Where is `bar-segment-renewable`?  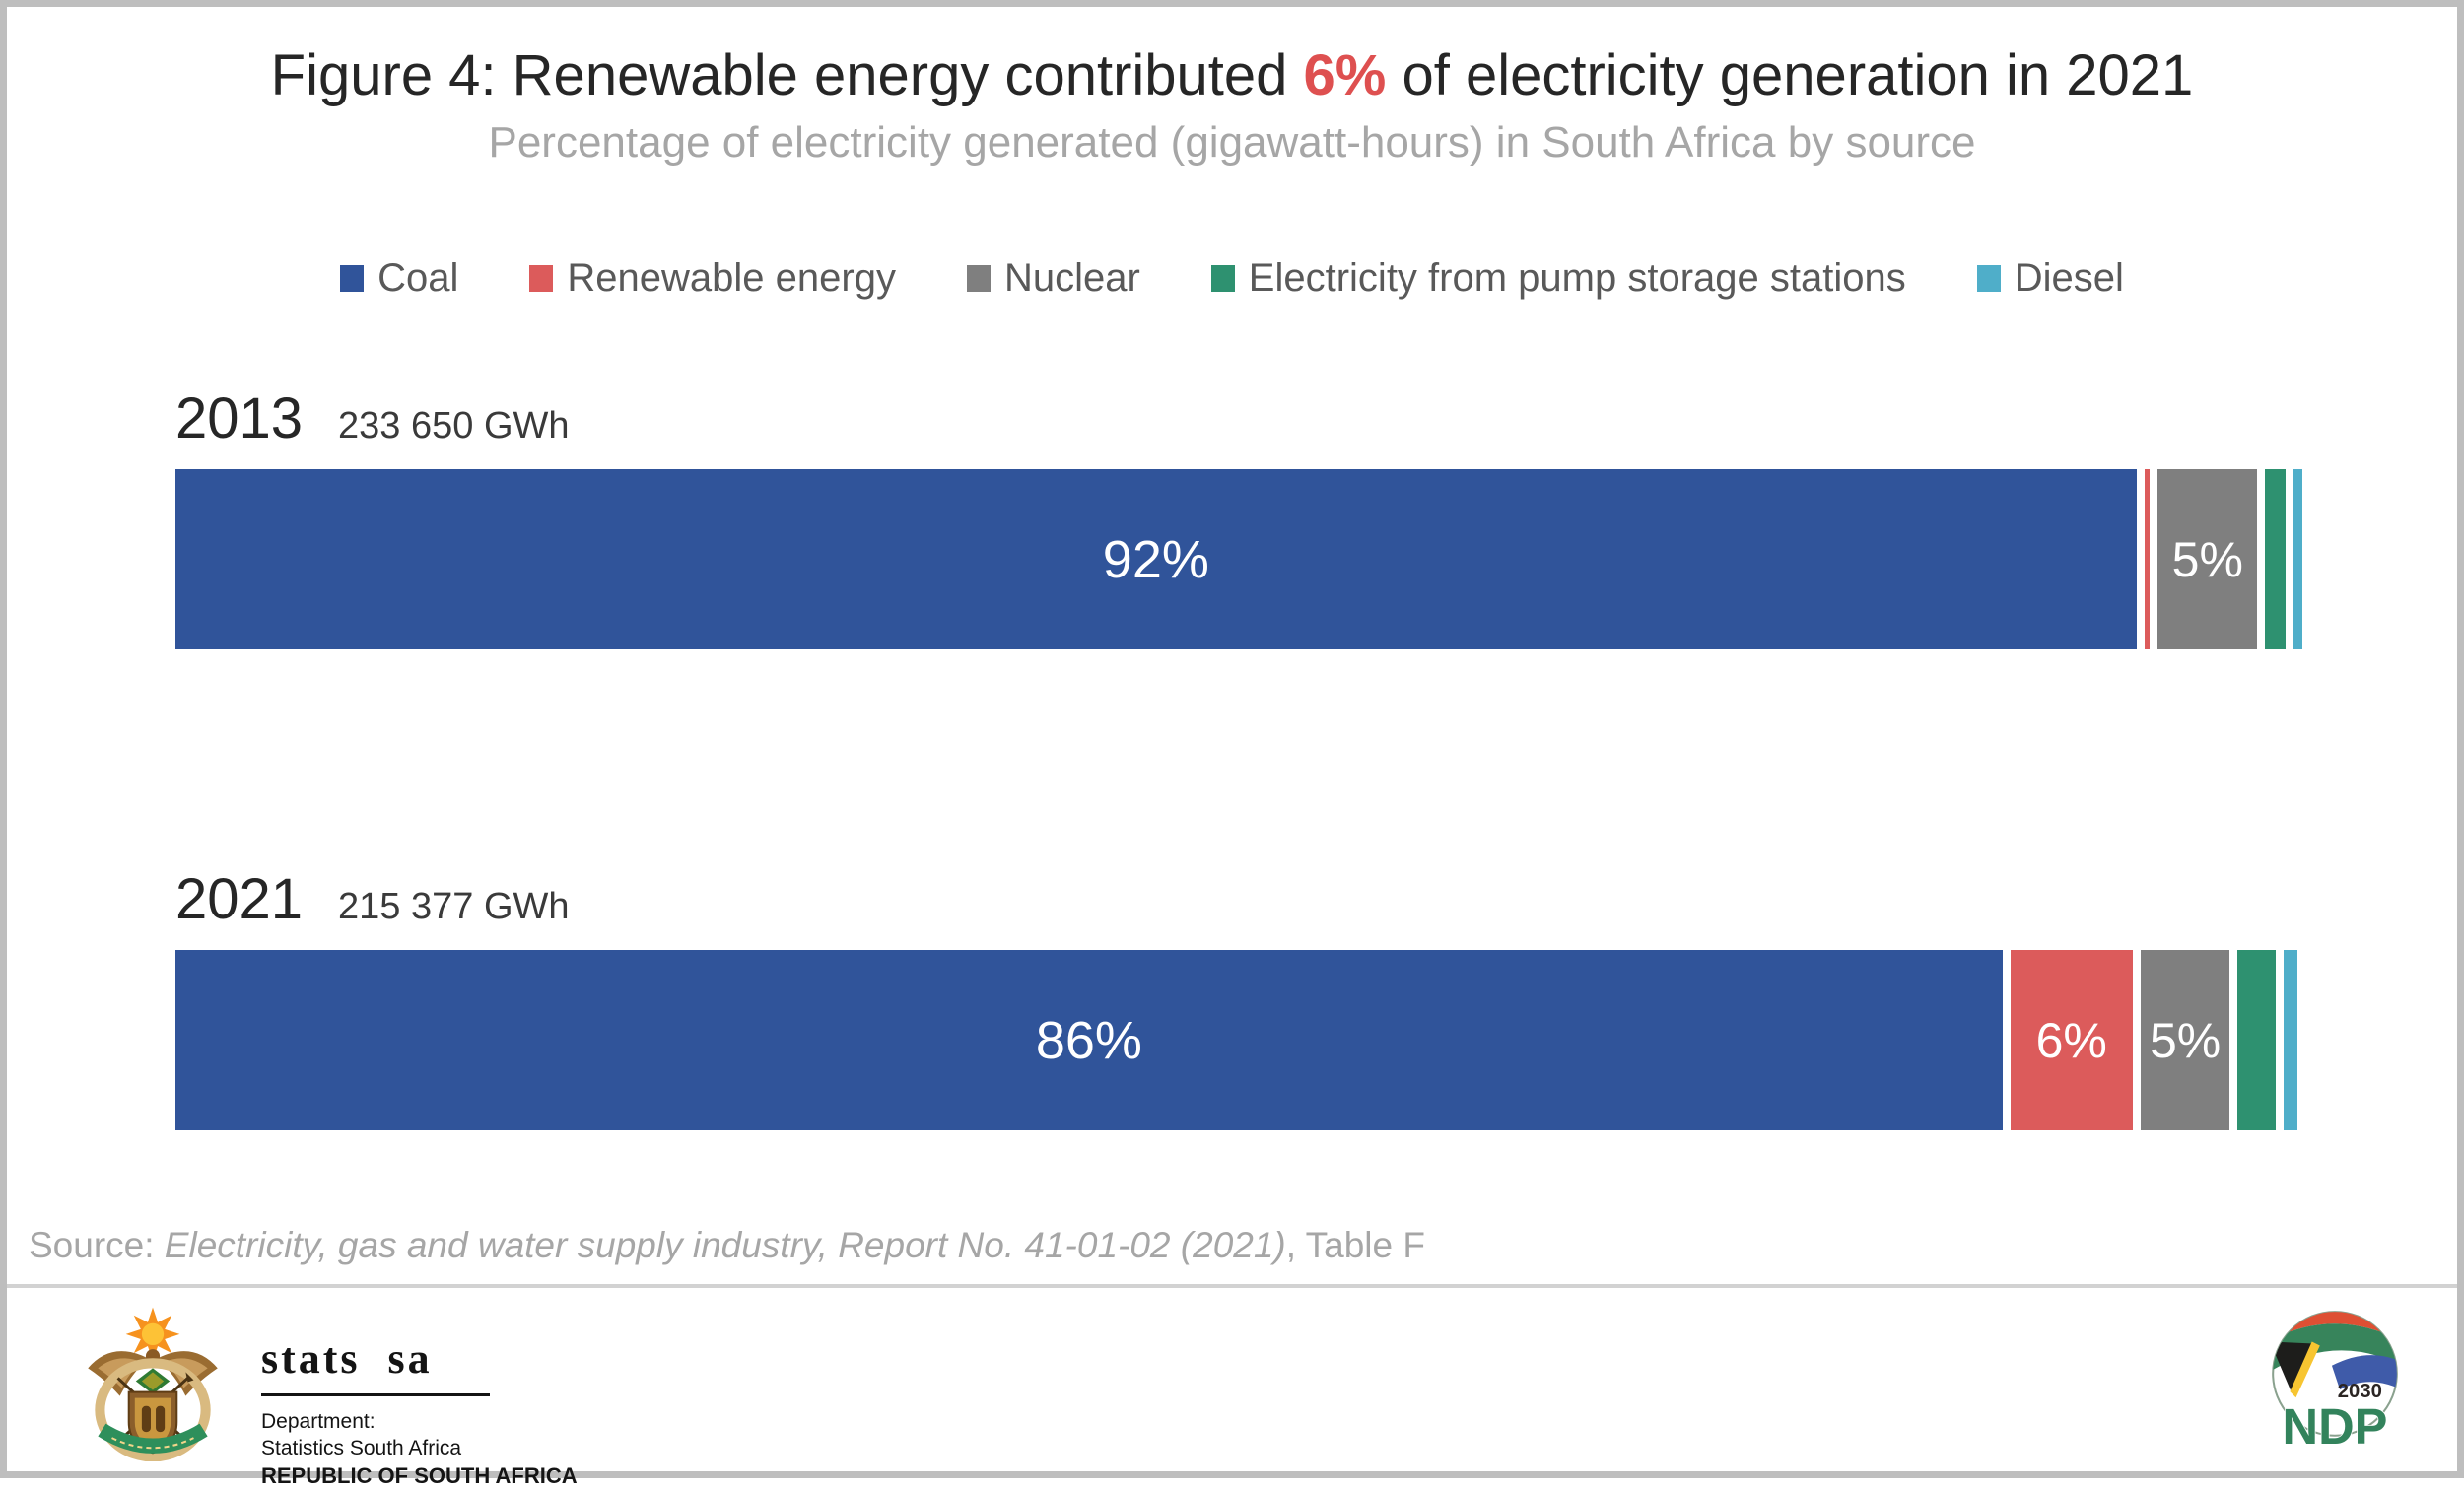
bar-segment-renewable is located at coordinates (2147, 559).